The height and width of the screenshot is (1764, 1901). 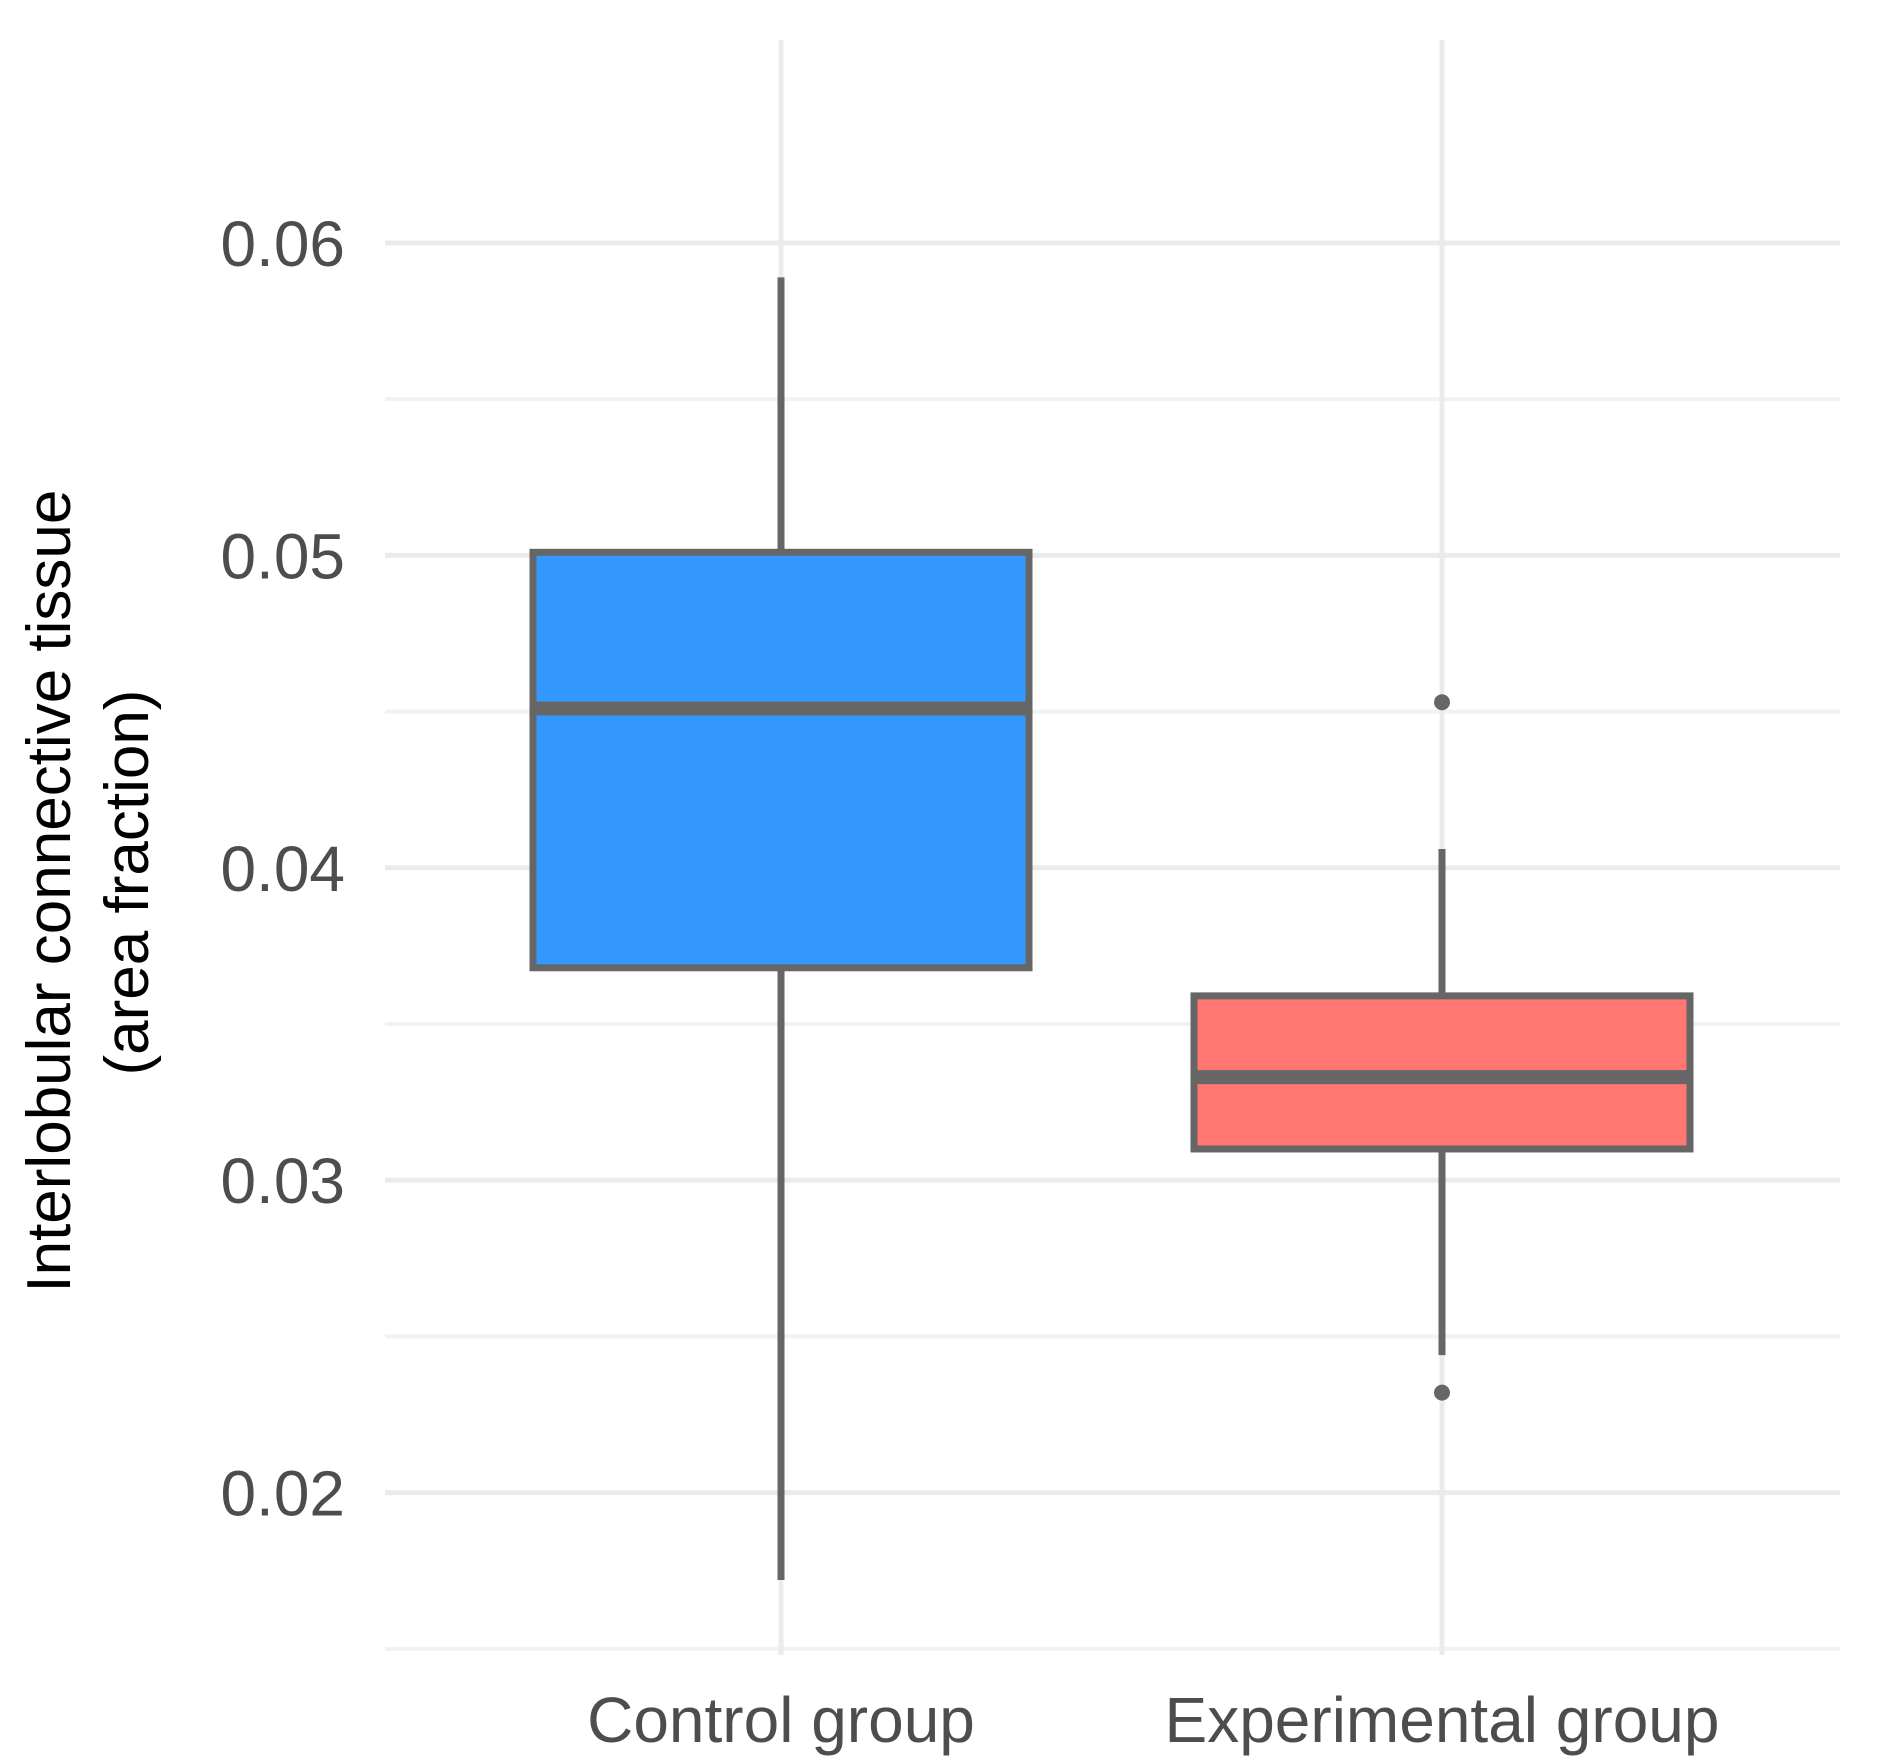 I want to click on y-axis-title-line-2: (area fraction), so click(x=127, y=883).